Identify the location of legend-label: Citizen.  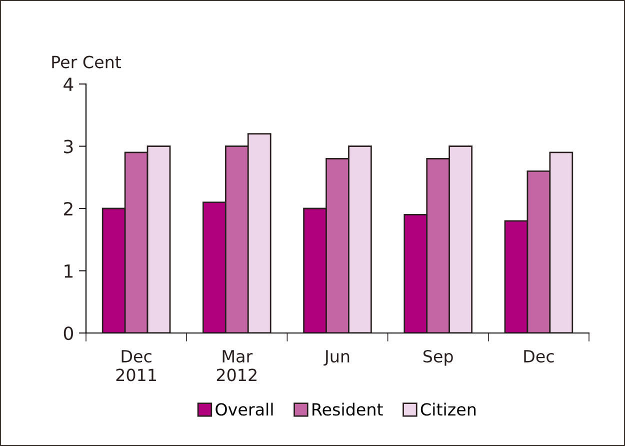
(448, 409).